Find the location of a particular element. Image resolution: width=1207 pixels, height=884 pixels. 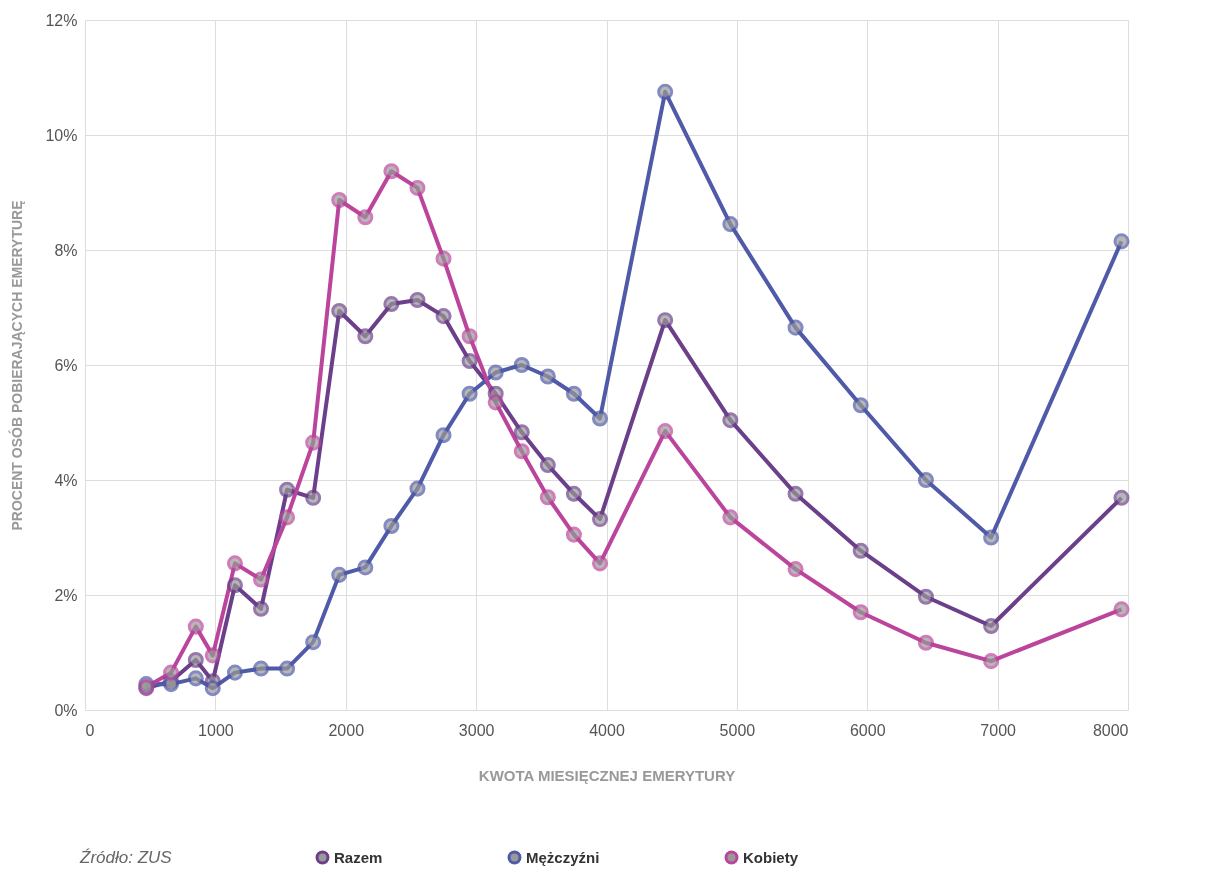

text: Źródło: ZUS is located at coordinates (126, 857).